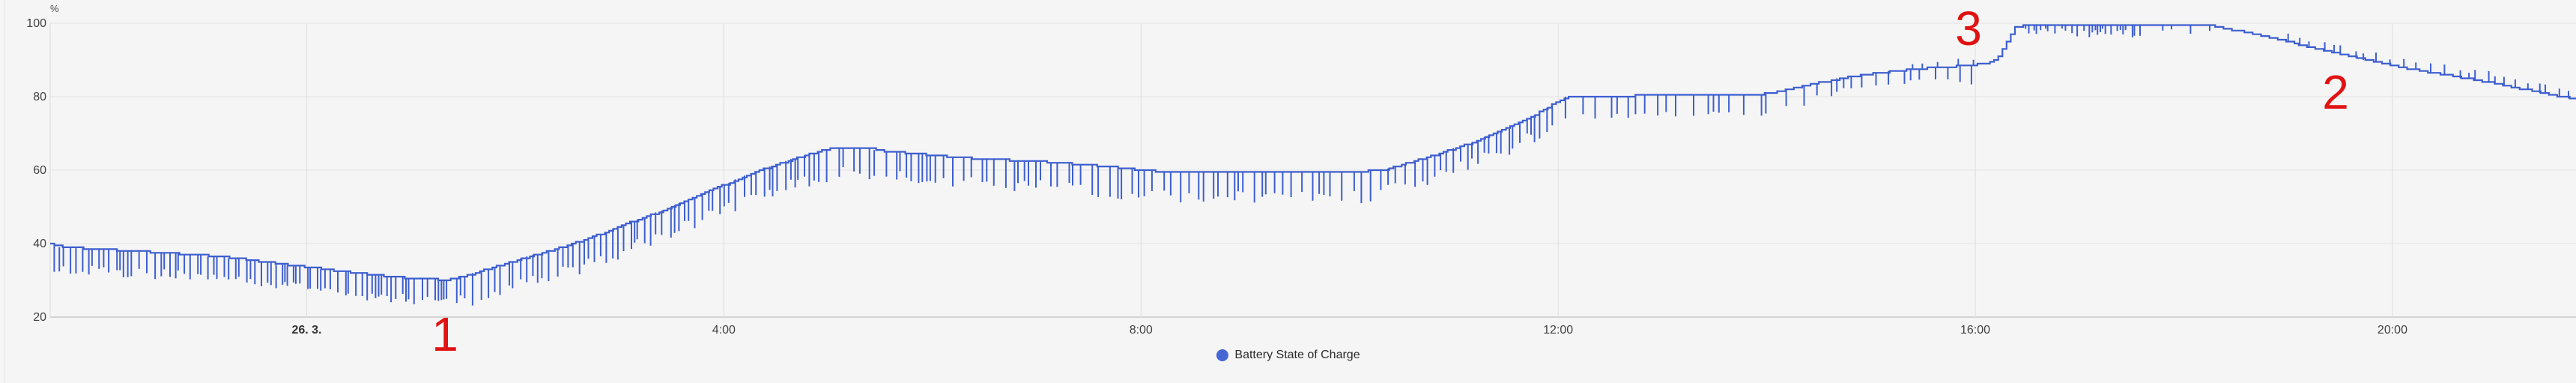  What do you see at coordinates (1558, 330) in the screenshot?
I see `x-tick-label-12h: 12:00` at bounding box center [1558, 330].